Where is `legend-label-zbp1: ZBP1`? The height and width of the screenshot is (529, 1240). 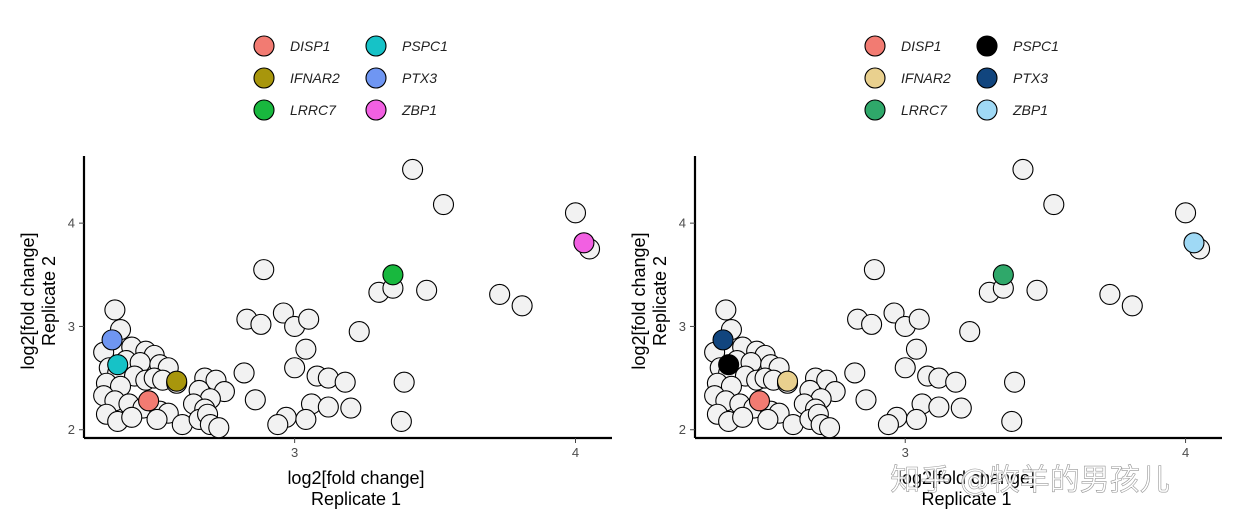
legend-label-zbp1: ZBP1 is located at coordinates (1030, 110).